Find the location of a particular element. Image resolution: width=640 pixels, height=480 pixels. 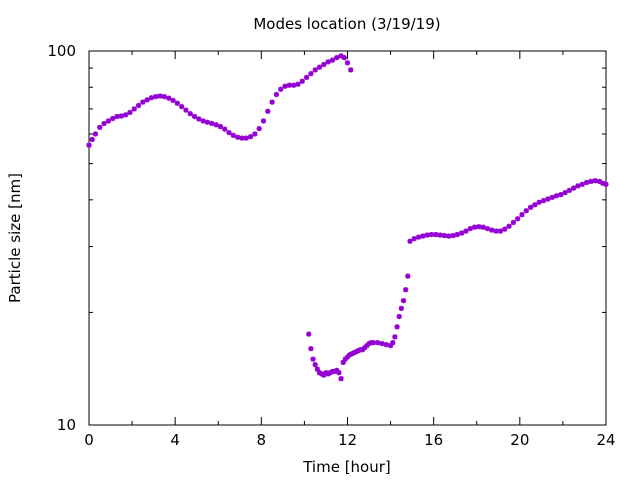

y-tick-label: 100 is located at coordinates (61, 51).